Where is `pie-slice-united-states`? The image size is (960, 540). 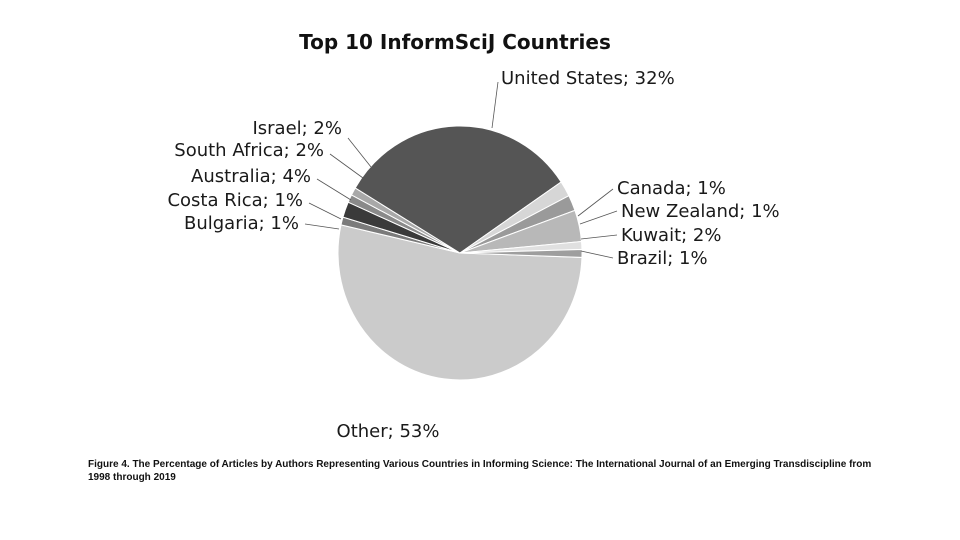 pie-slice-united-states is located at coordinates (458, 189).